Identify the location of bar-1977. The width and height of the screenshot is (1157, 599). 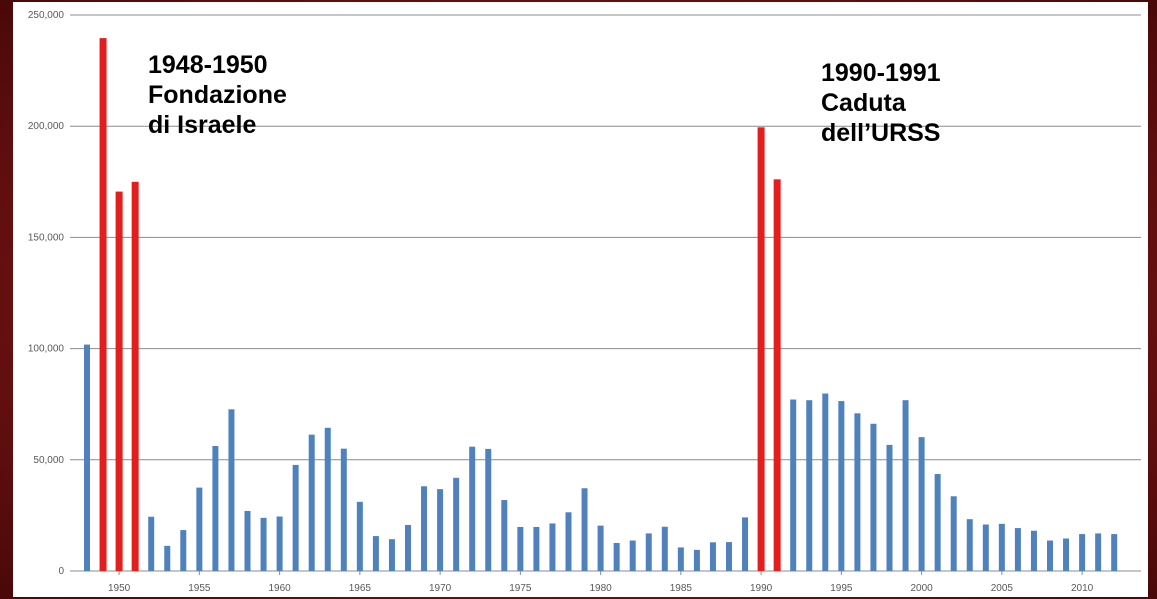
(552, 547).